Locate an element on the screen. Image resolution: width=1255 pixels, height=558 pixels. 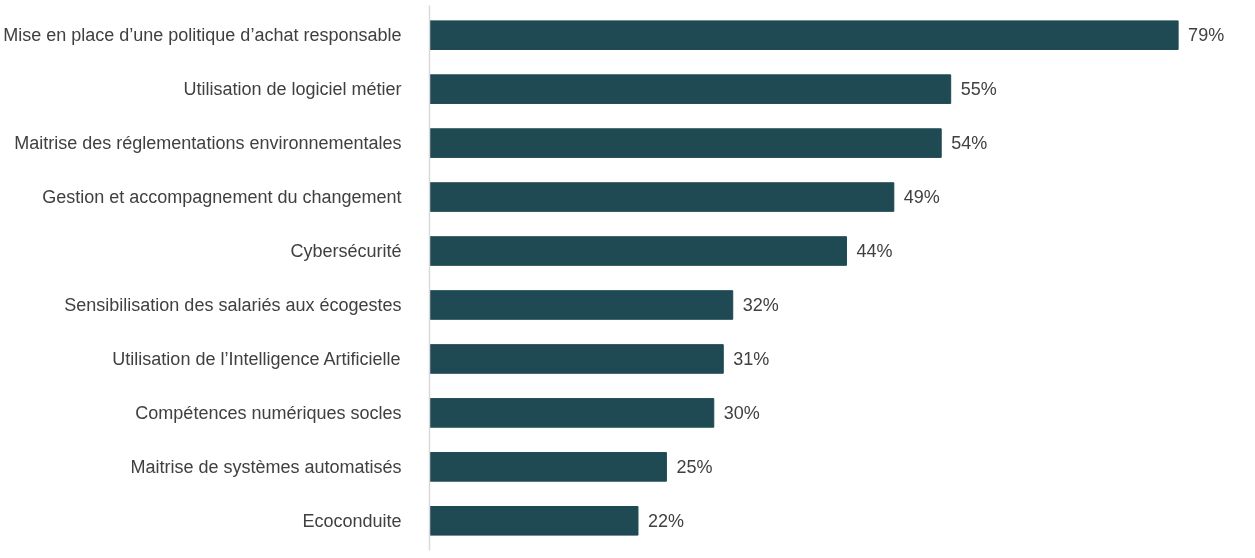
data-label: 49% is located at coordinates (921, 197).